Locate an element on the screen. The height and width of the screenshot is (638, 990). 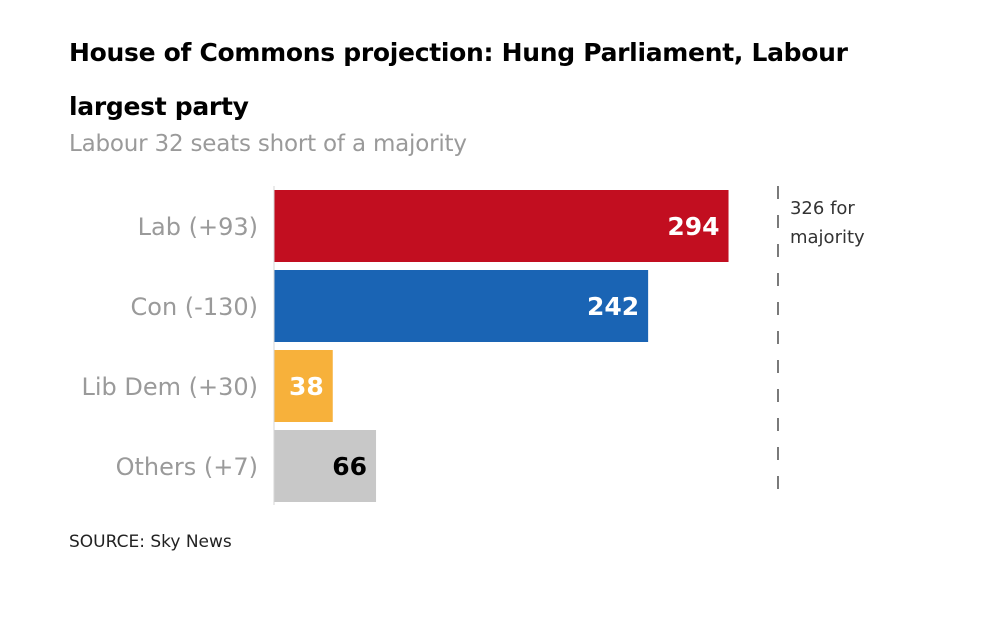
category-label: Others (+7) is located at coordinates (187, 467).